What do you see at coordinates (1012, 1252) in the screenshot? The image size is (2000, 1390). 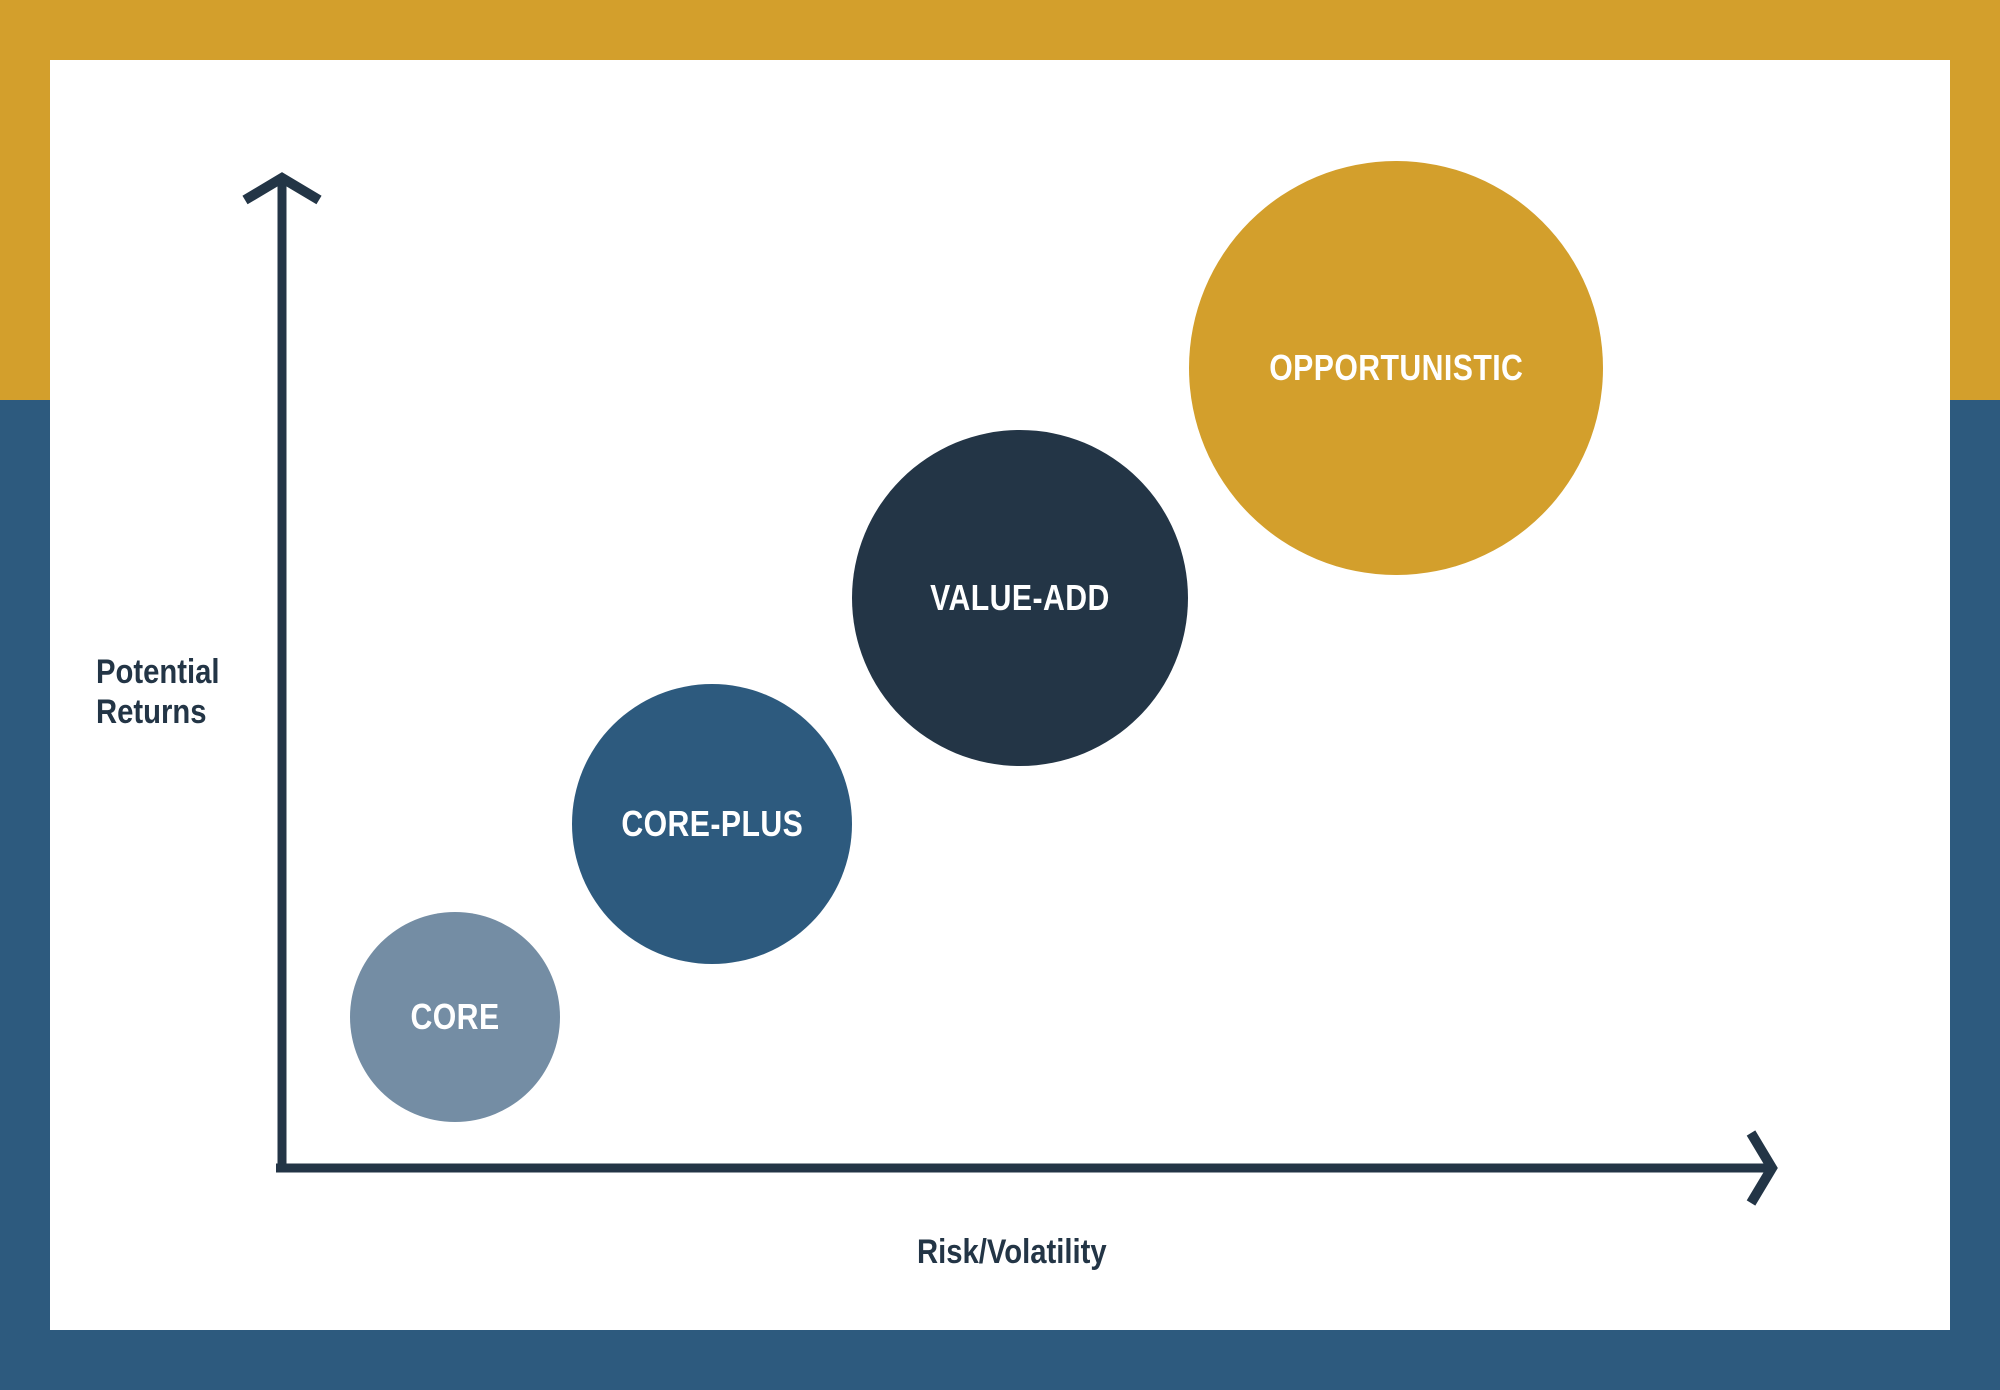 I see `x-axis-label: Risk/Volatility` at bounding box center [1012, 1252].